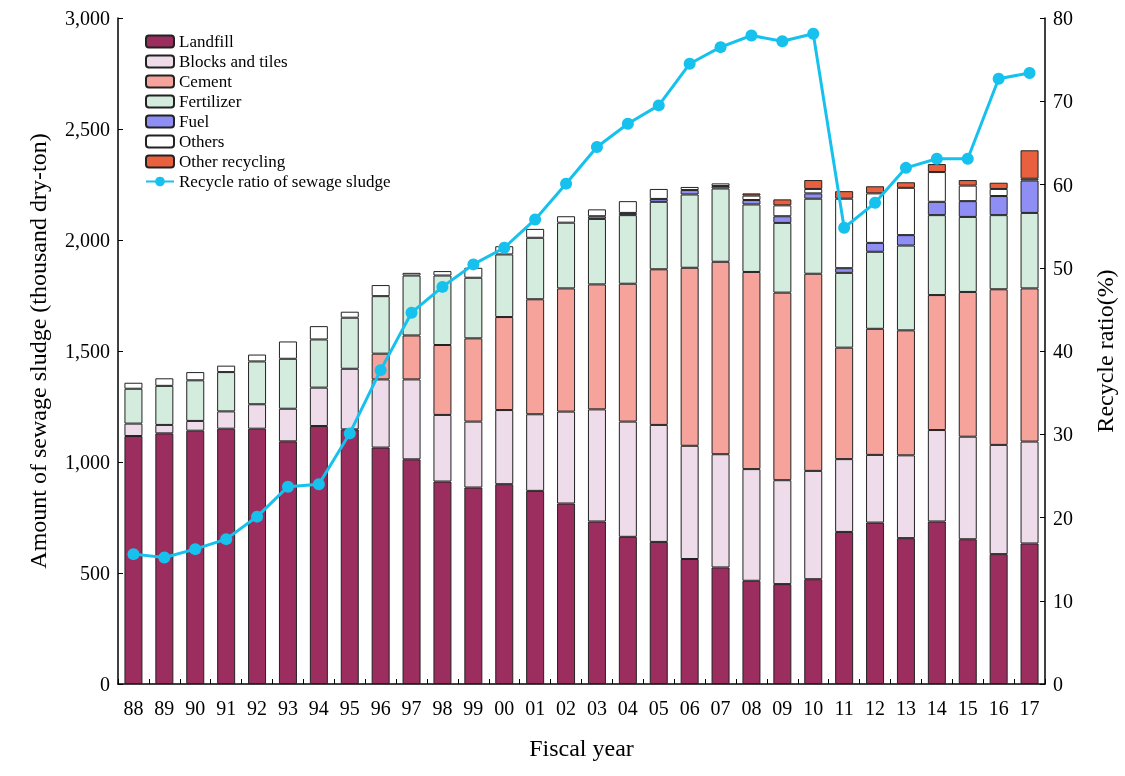  I want to click on y-tick-label: 1,500, so click(87, 351).